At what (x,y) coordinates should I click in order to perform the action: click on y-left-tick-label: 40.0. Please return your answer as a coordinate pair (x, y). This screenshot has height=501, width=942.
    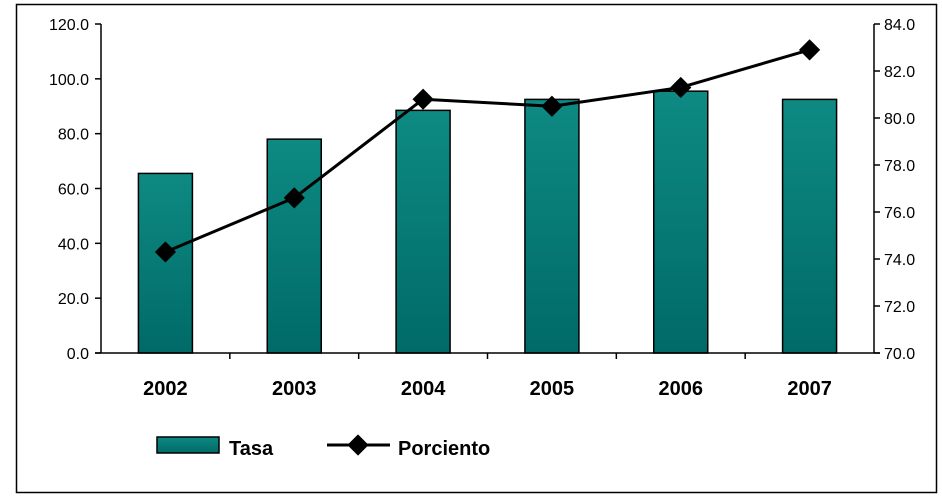
    Looking at the image, I should click on (73, 244).